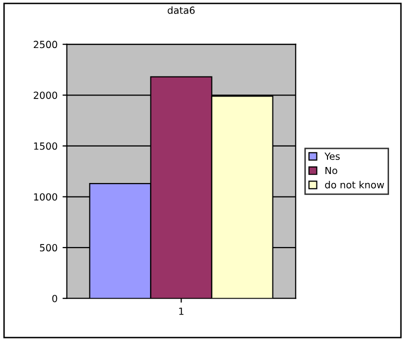 The width and height of the screenshot is (405, 341). Describe the element at coordinates (354, 184) in the screenshot. I see `legend-label: do not know` at that location.